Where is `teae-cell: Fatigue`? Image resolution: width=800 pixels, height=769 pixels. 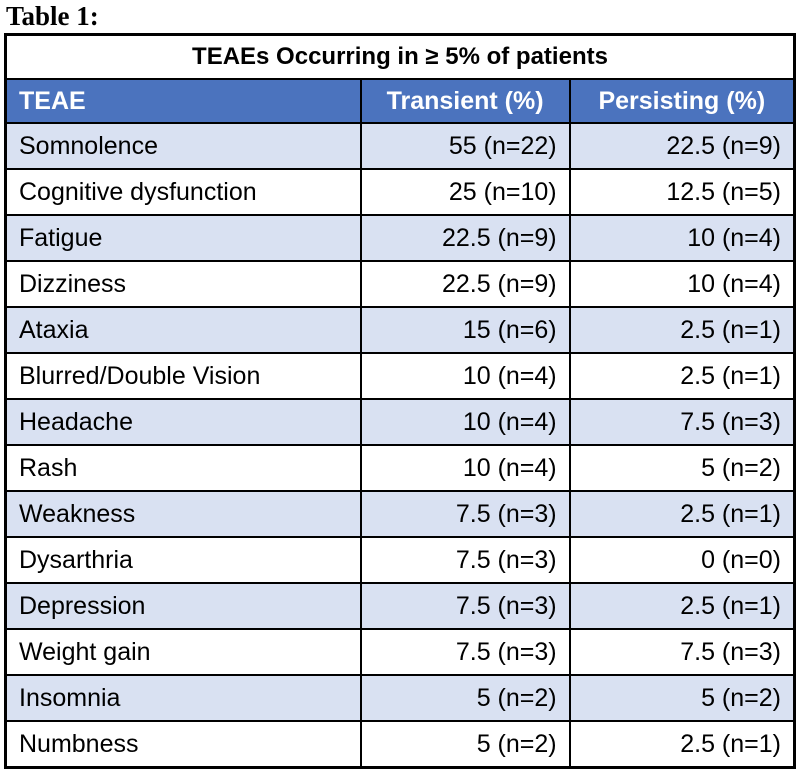
teae-cell: Fatigue is located at coordinates (183, 238).